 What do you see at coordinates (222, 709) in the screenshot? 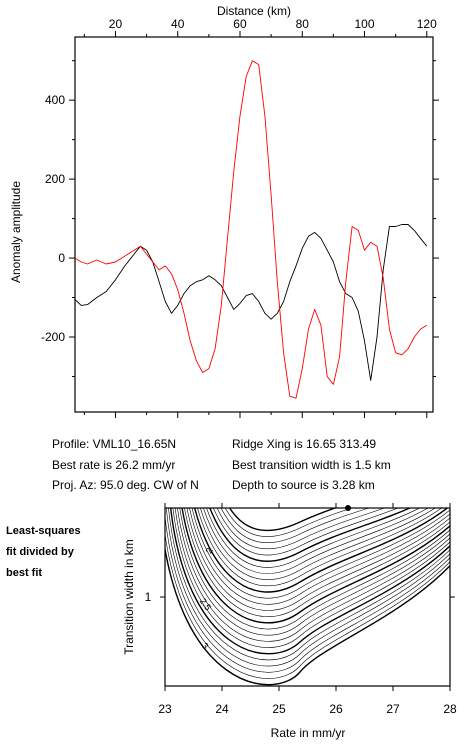
I see `contour-x-tick-label: 24` at bounding box center [222, 709].